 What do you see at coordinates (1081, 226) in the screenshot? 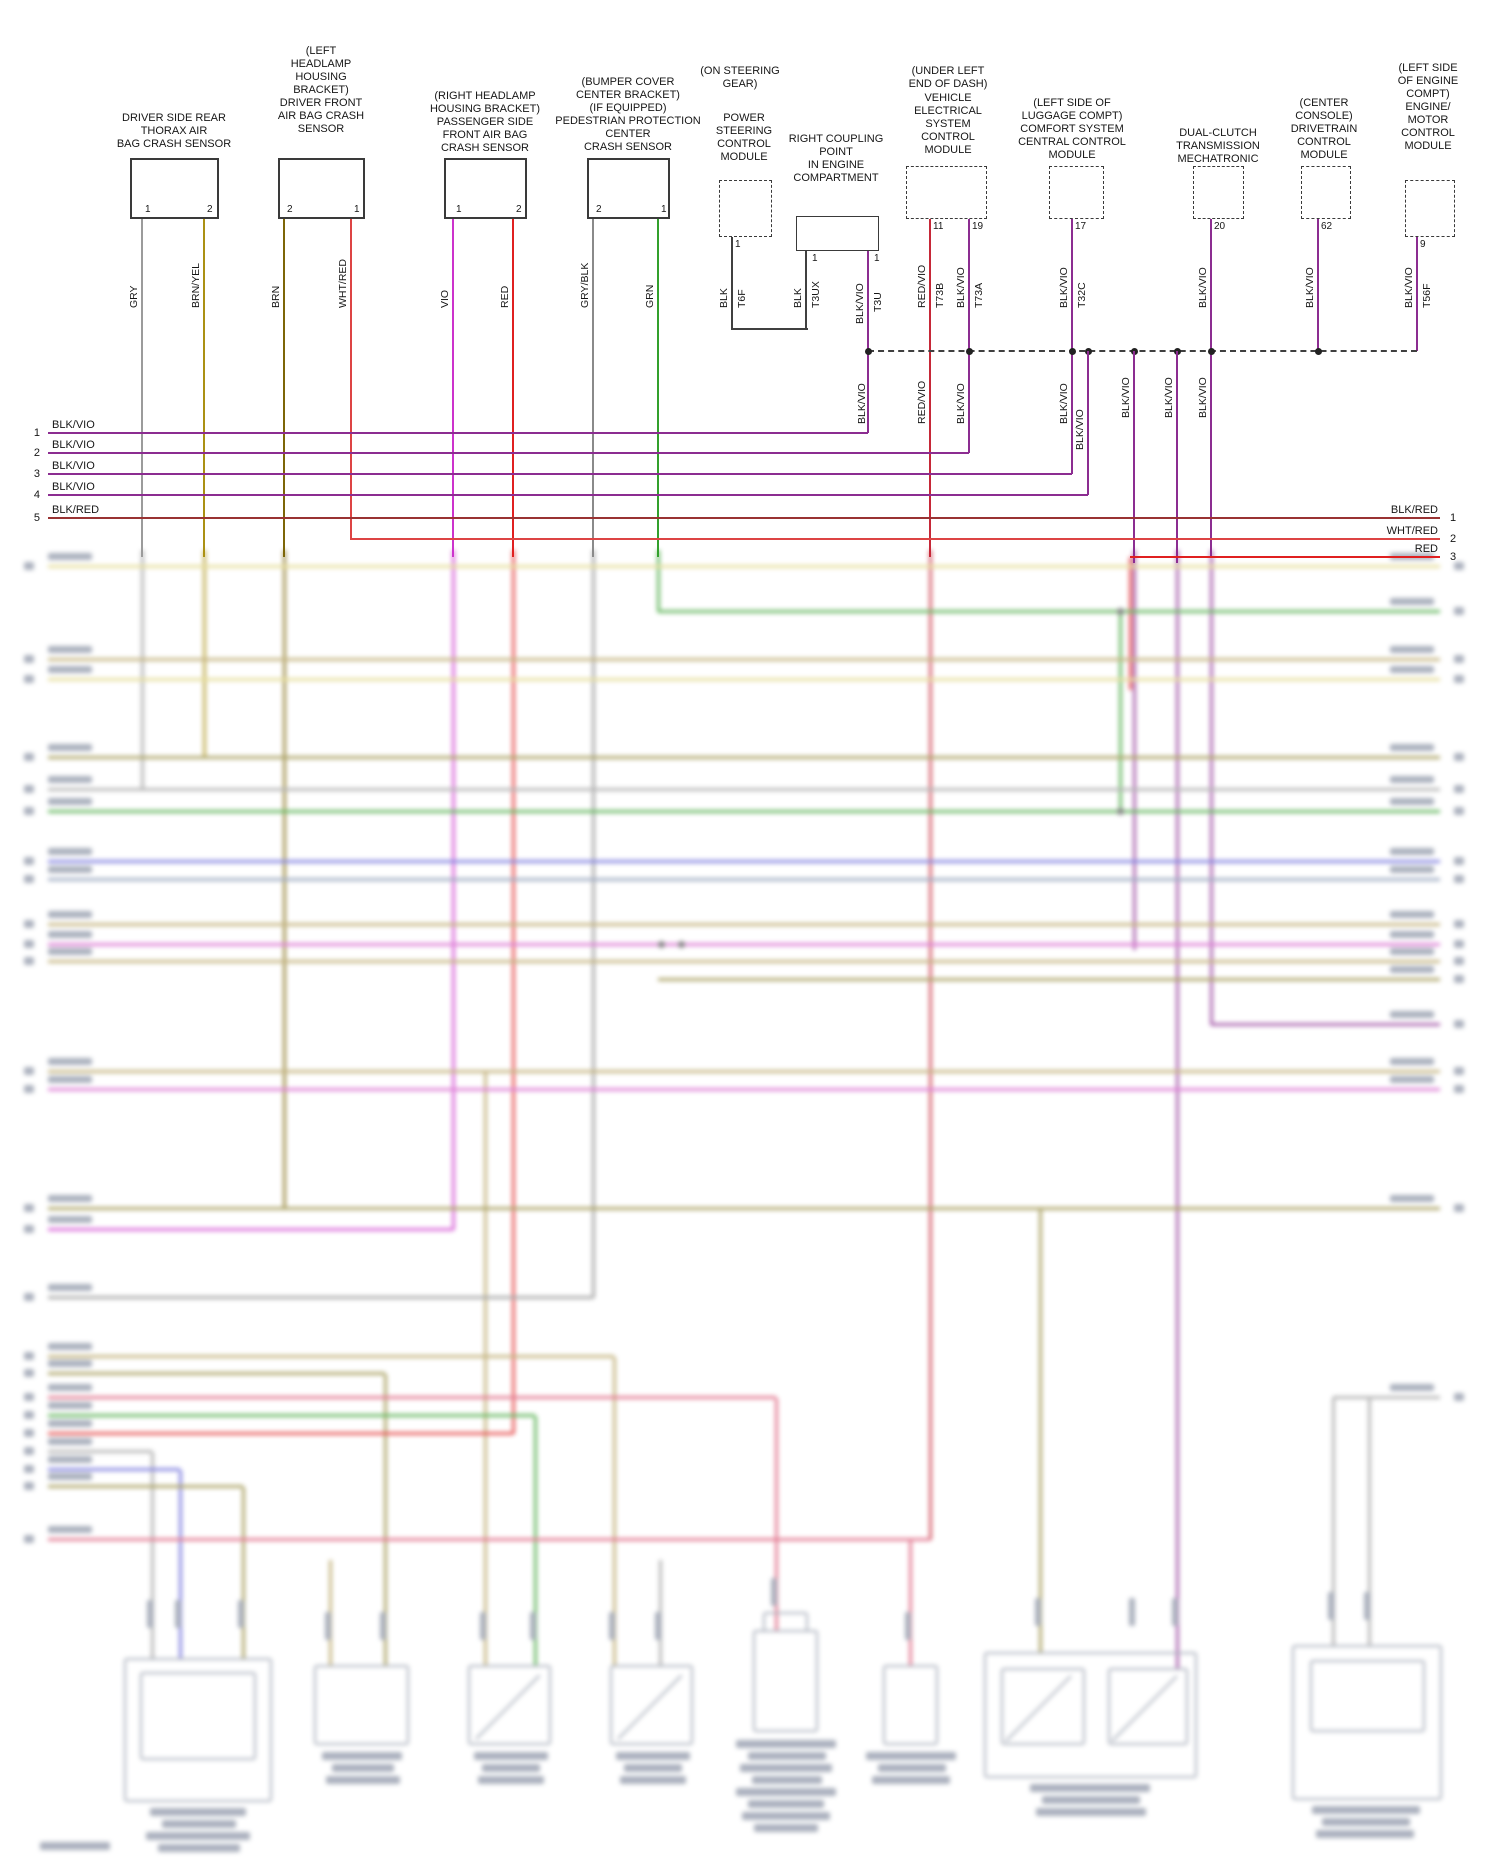
I see `pin-number: 17` at bounding box center [1081, 226].